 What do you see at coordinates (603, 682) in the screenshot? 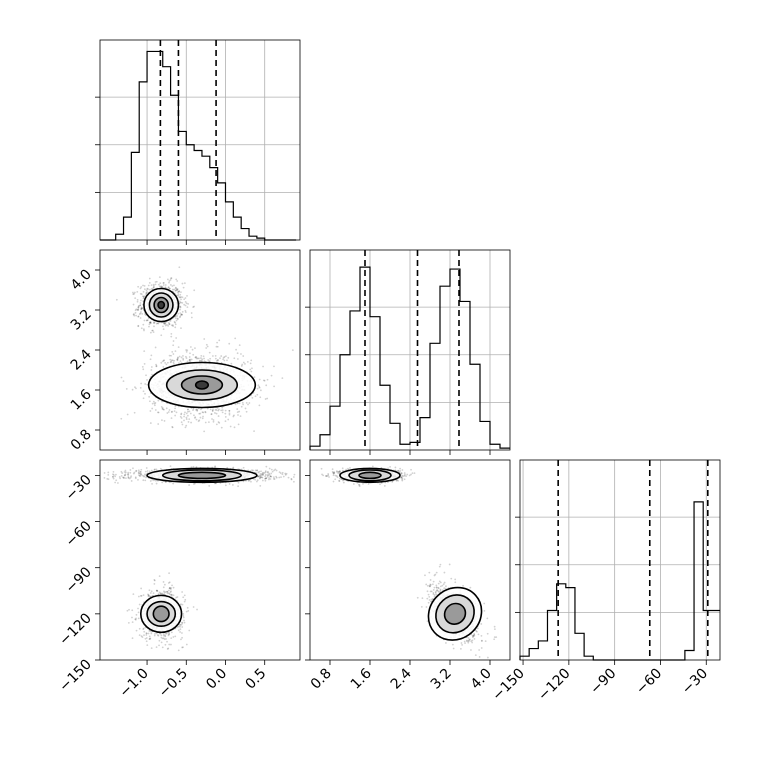
I see `x-tick-label: −90` at bounding box center [603, 682].